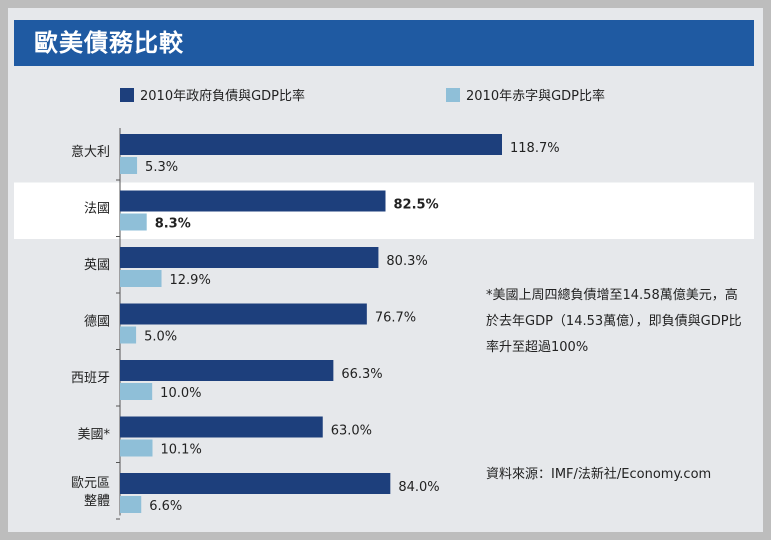 The height and width of the screenshot is (540, 771). I want to click on deficit-value-label: 5.3%, so click(161, 167).